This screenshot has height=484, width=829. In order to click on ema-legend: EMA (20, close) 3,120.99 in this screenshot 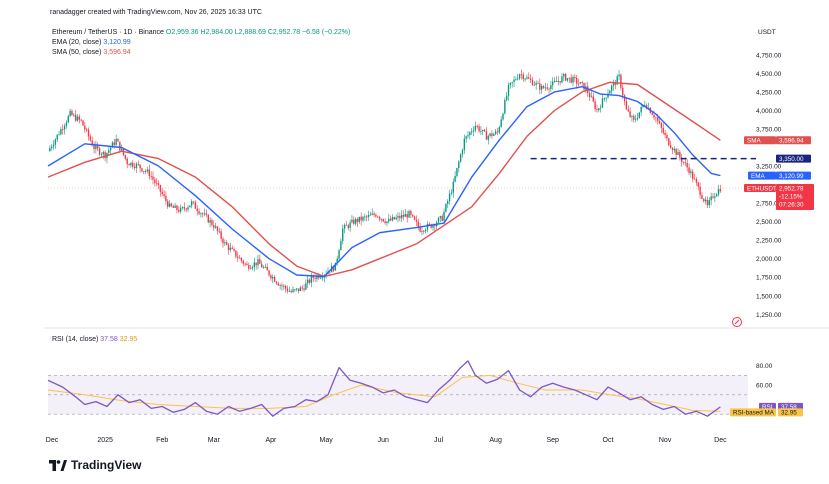, I will do `click(91, 42)`.